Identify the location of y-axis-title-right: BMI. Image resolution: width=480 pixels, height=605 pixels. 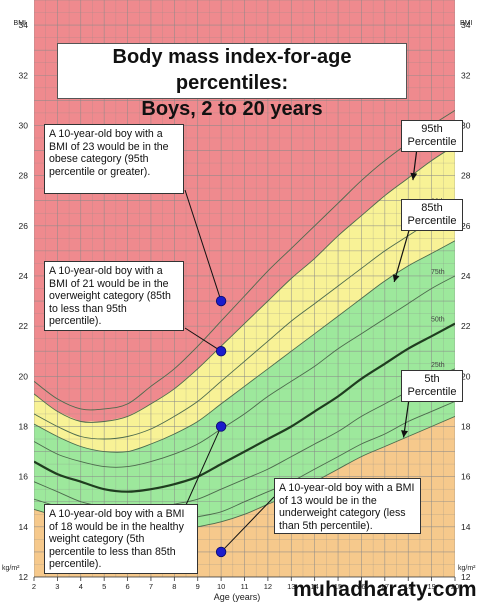
(466, 23).